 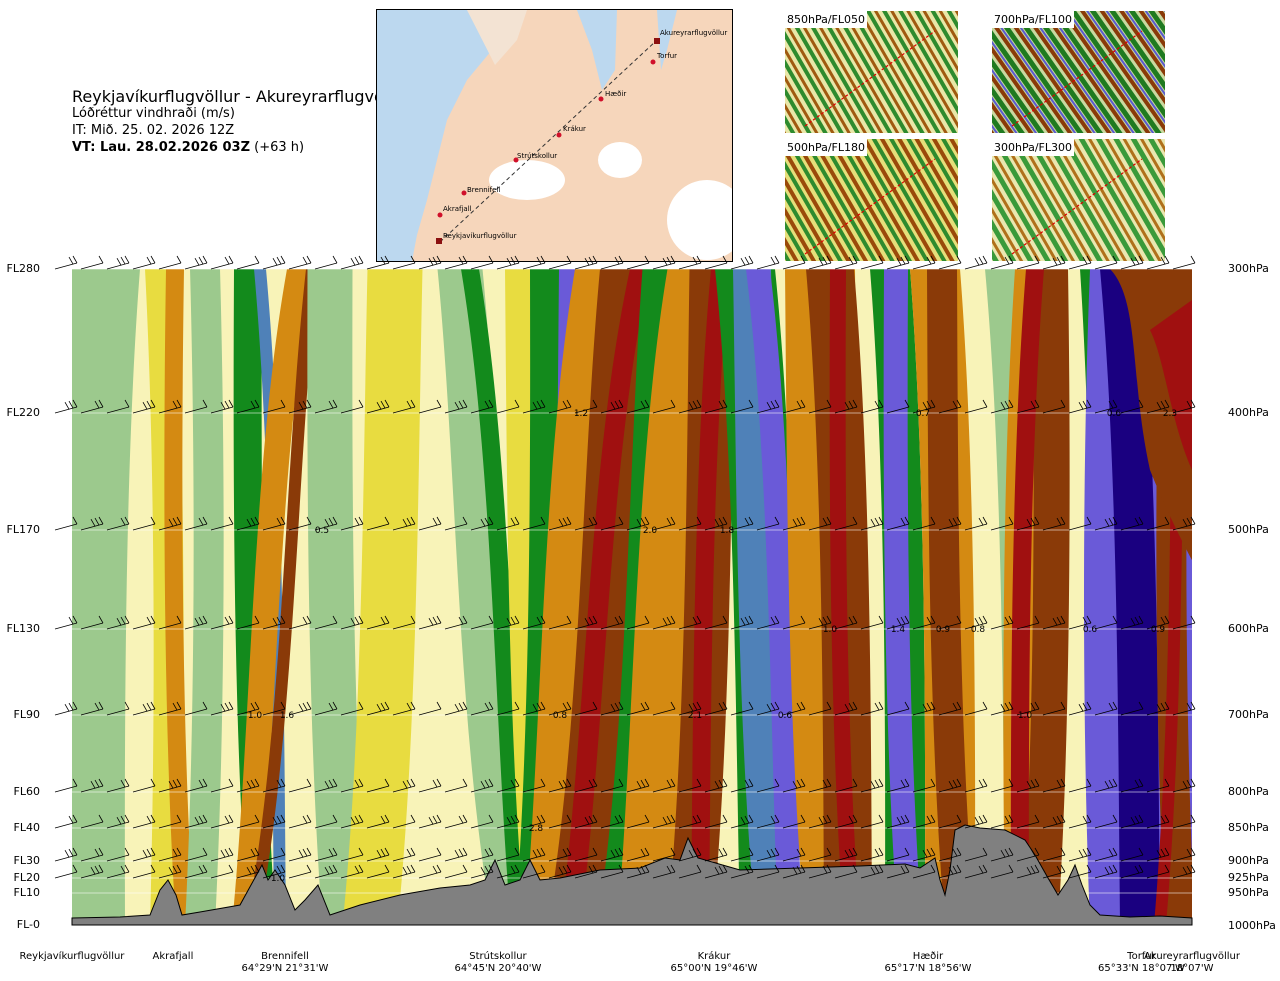 What do you see at coordinates (923, 414) in the screenshot?
I see `value-label: 0.7` at bounding box center [923, 414].